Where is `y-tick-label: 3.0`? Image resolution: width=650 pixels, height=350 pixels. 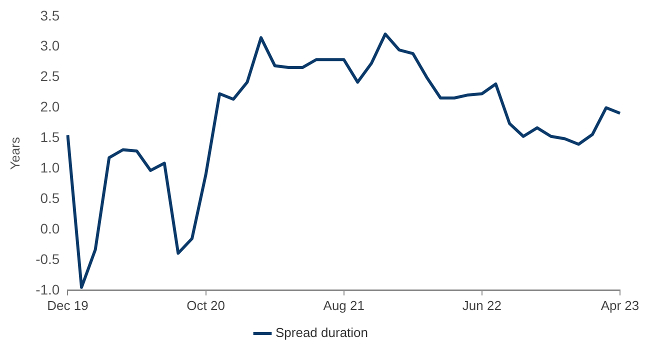 y-tick-label: 3.0 is located at coordinates (50, 46).